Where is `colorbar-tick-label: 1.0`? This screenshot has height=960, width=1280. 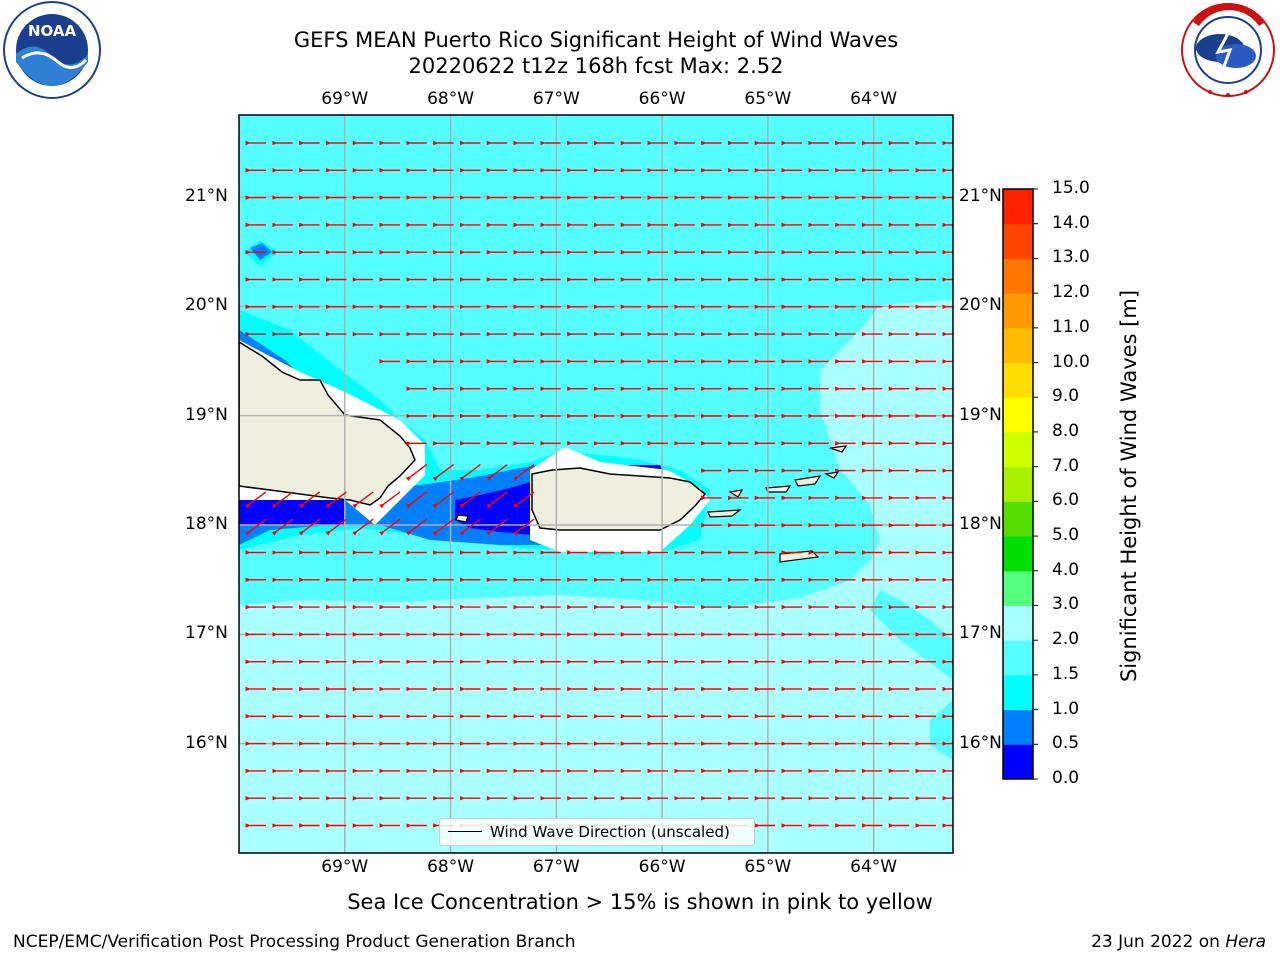
colorbar-tick-label: 1.0 is located at coordinates (1066, 708).